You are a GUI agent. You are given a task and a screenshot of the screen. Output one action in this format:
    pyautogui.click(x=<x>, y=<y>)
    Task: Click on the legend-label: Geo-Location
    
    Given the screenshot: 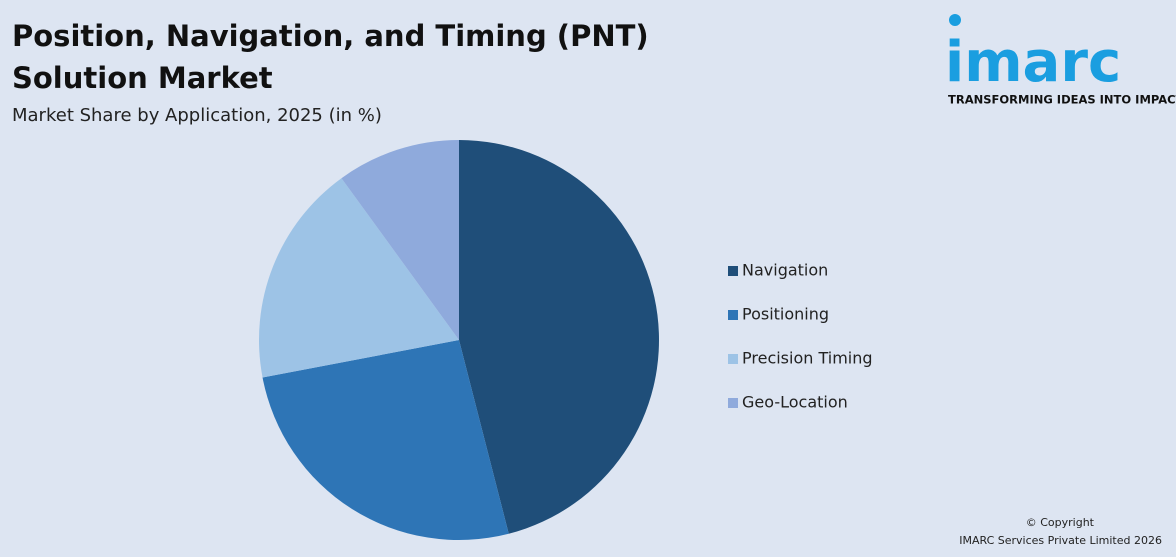 What is the action you would take?
    pyautogui.click(x=795, y=402)
    